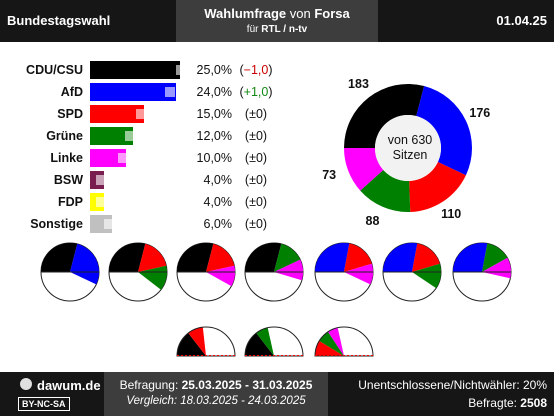 The image size is (554, 416). I want to click on party-label-linke: Linke, so click(66, 158).